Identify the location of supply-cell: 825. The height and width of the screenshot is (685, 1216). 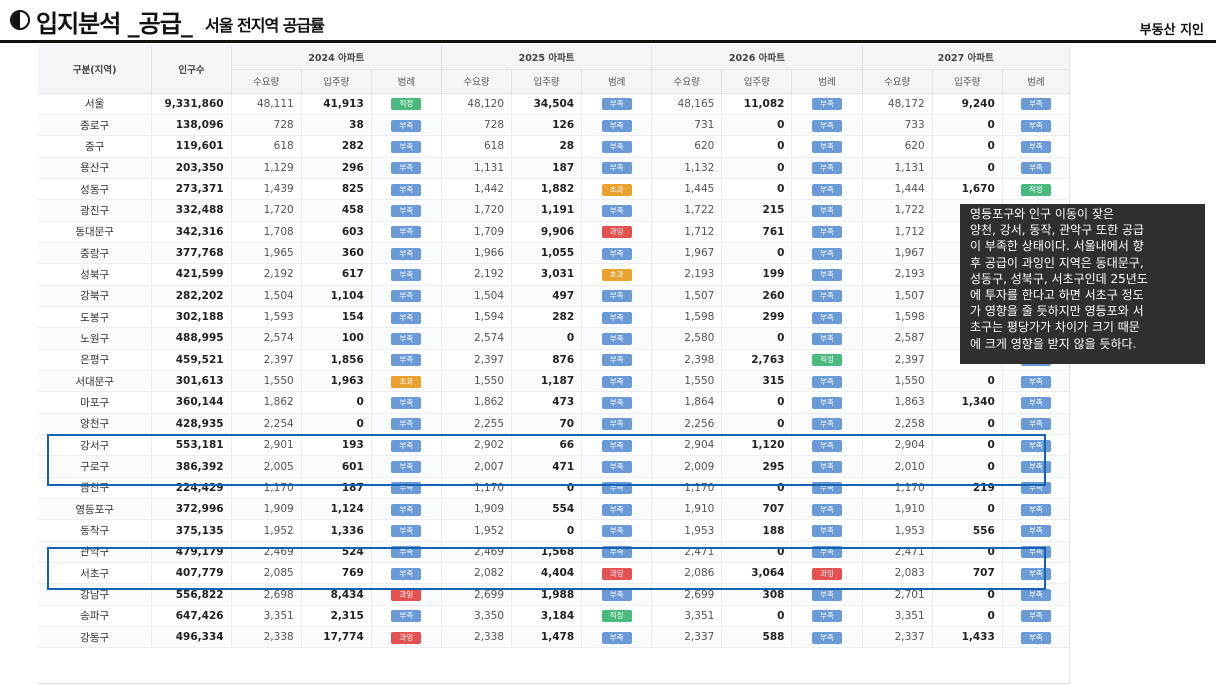
(336, 189).